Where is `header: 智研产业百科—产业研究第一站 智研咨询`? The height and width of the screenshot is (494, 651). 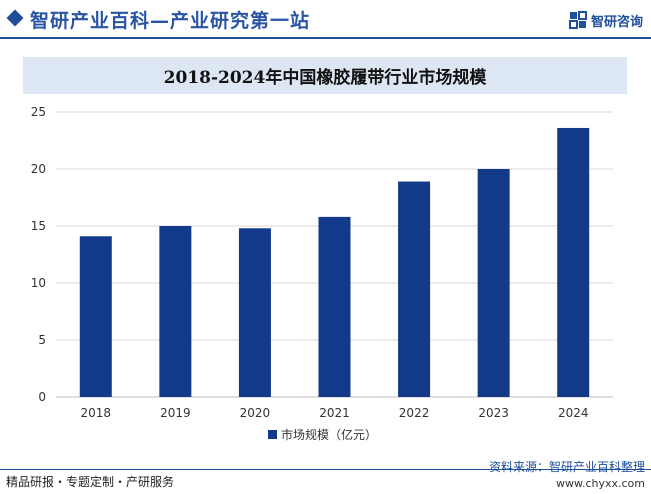
header: 智研产业百科—产业研究第一站 智研咨询 is located at coordinates (325, 20).